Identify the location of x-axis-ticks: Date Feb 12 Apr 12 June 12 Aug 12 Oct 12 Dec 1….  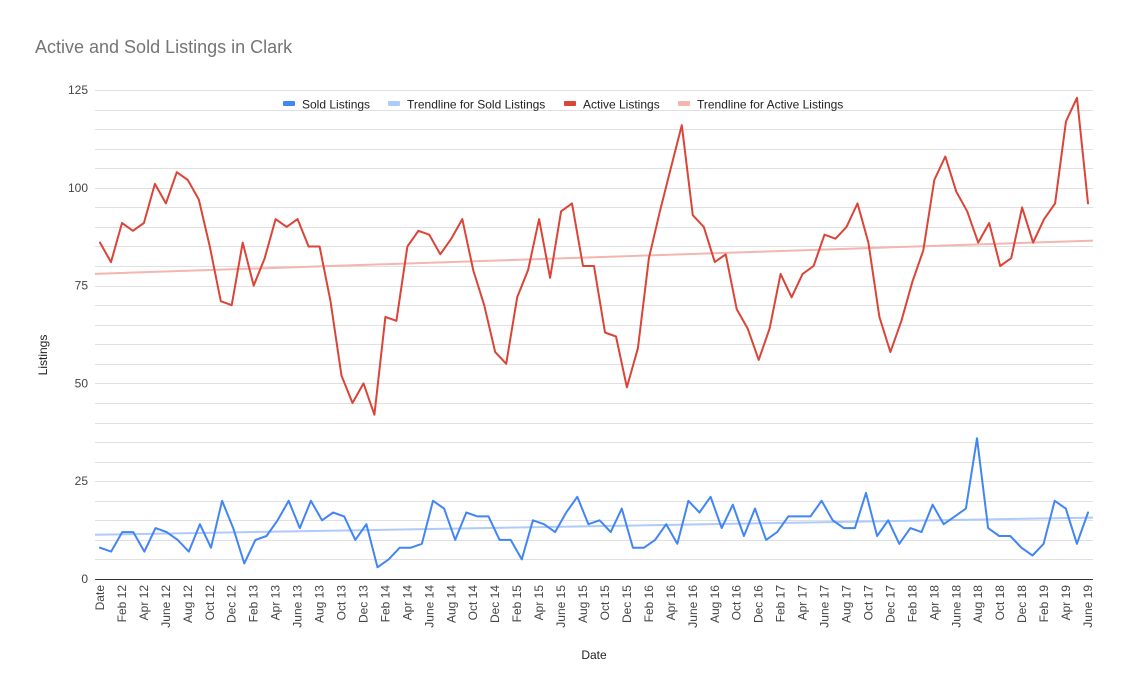
(594, 606).